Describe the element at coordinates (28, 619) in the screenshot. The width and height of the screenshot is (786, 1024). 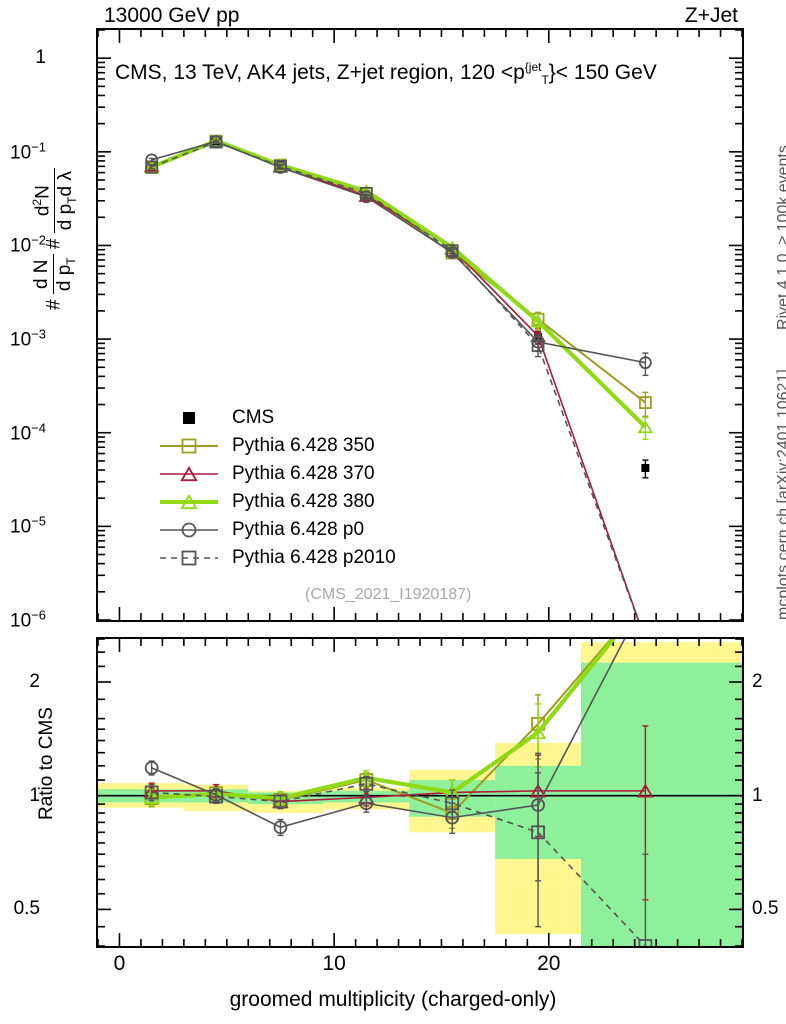
I see `y-tick-label-6: 10⁻⁶` at that location.